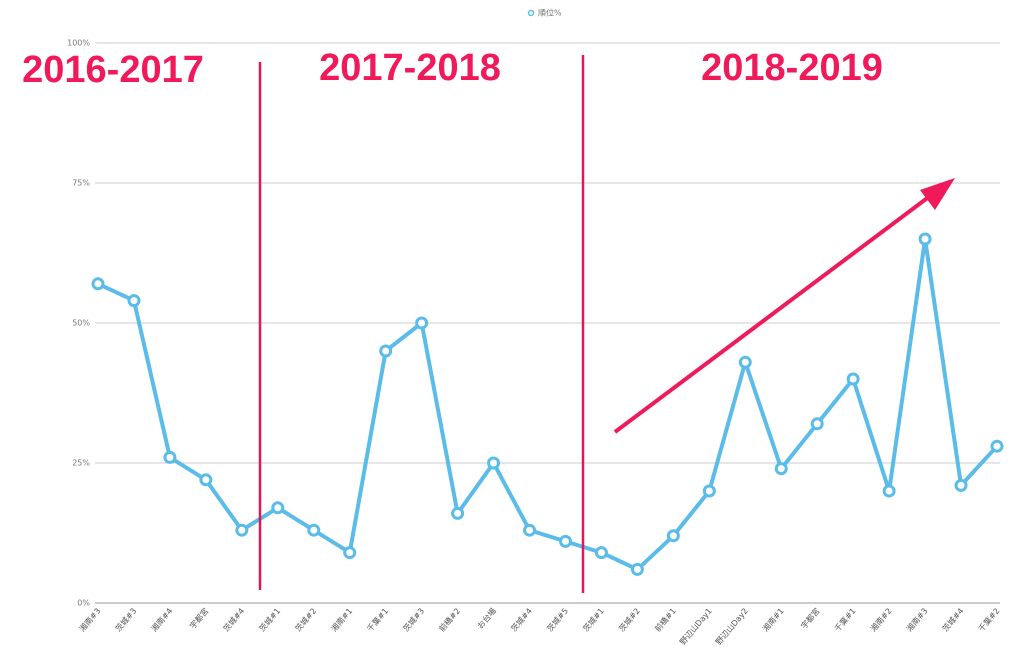 The image size is (1024, 663). What do you see at coordinates (83, 603) in the screenshot?
I see `y-tick-label: 0%` at bounding box center [83, 603].